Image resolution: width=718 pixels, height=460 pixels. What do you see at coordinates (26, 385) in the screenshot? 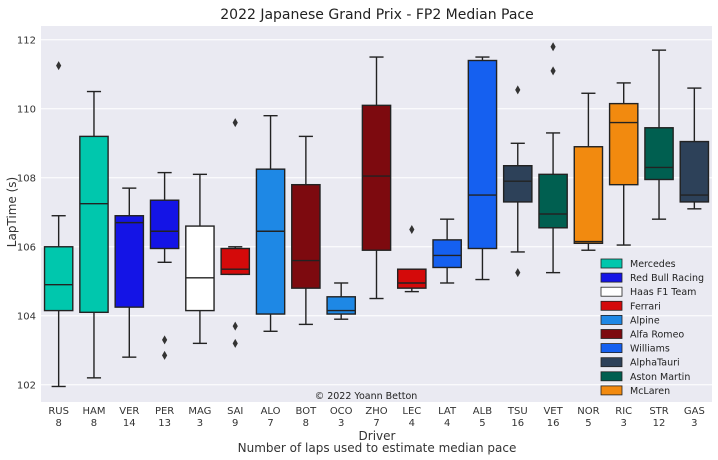
I see `y-tick-label: 102` at bounding box center [26, 385].